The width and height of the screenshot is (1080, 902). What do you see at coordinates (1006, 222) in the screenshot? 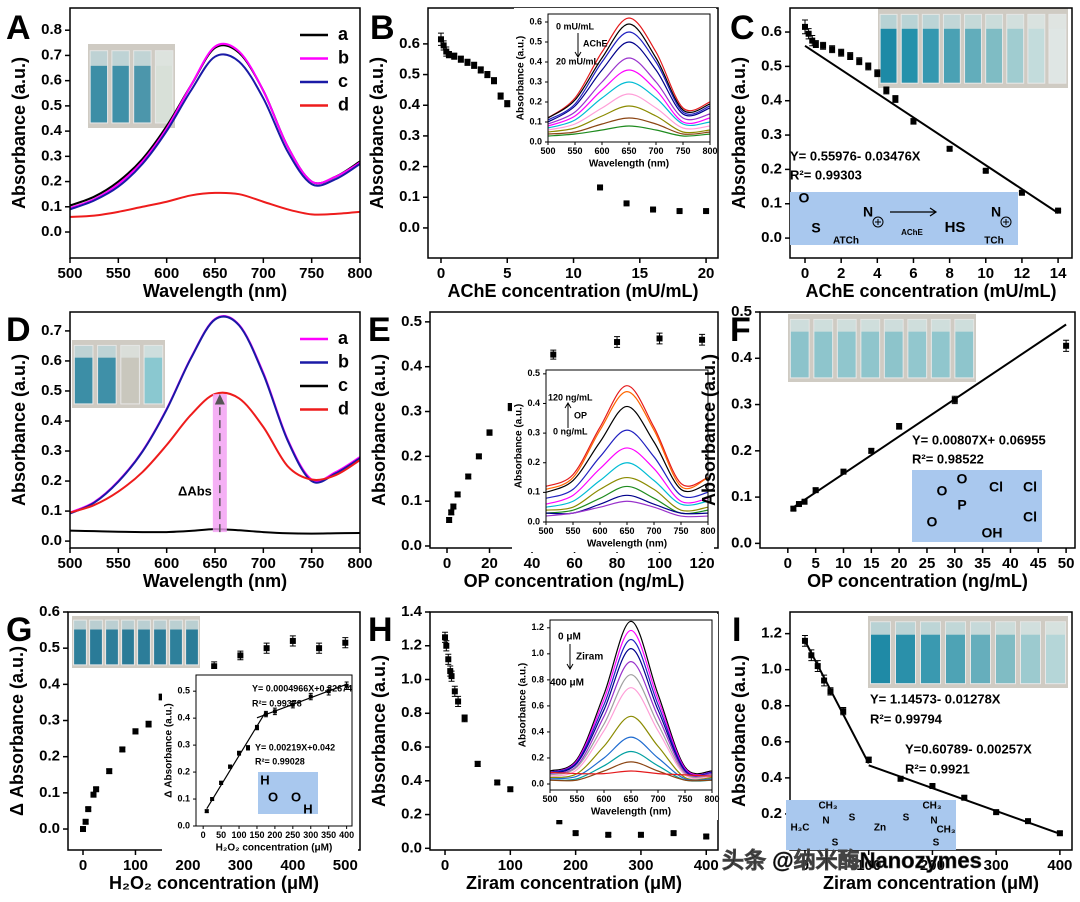
I see `charge-plus` at bounding box center [1006, 222].